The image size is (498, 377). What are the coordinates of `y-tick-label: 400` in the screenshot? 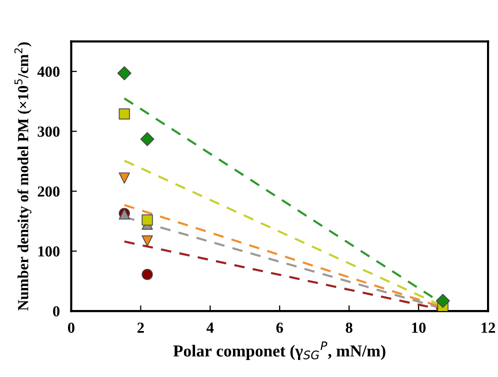 It's located at (48, 71).